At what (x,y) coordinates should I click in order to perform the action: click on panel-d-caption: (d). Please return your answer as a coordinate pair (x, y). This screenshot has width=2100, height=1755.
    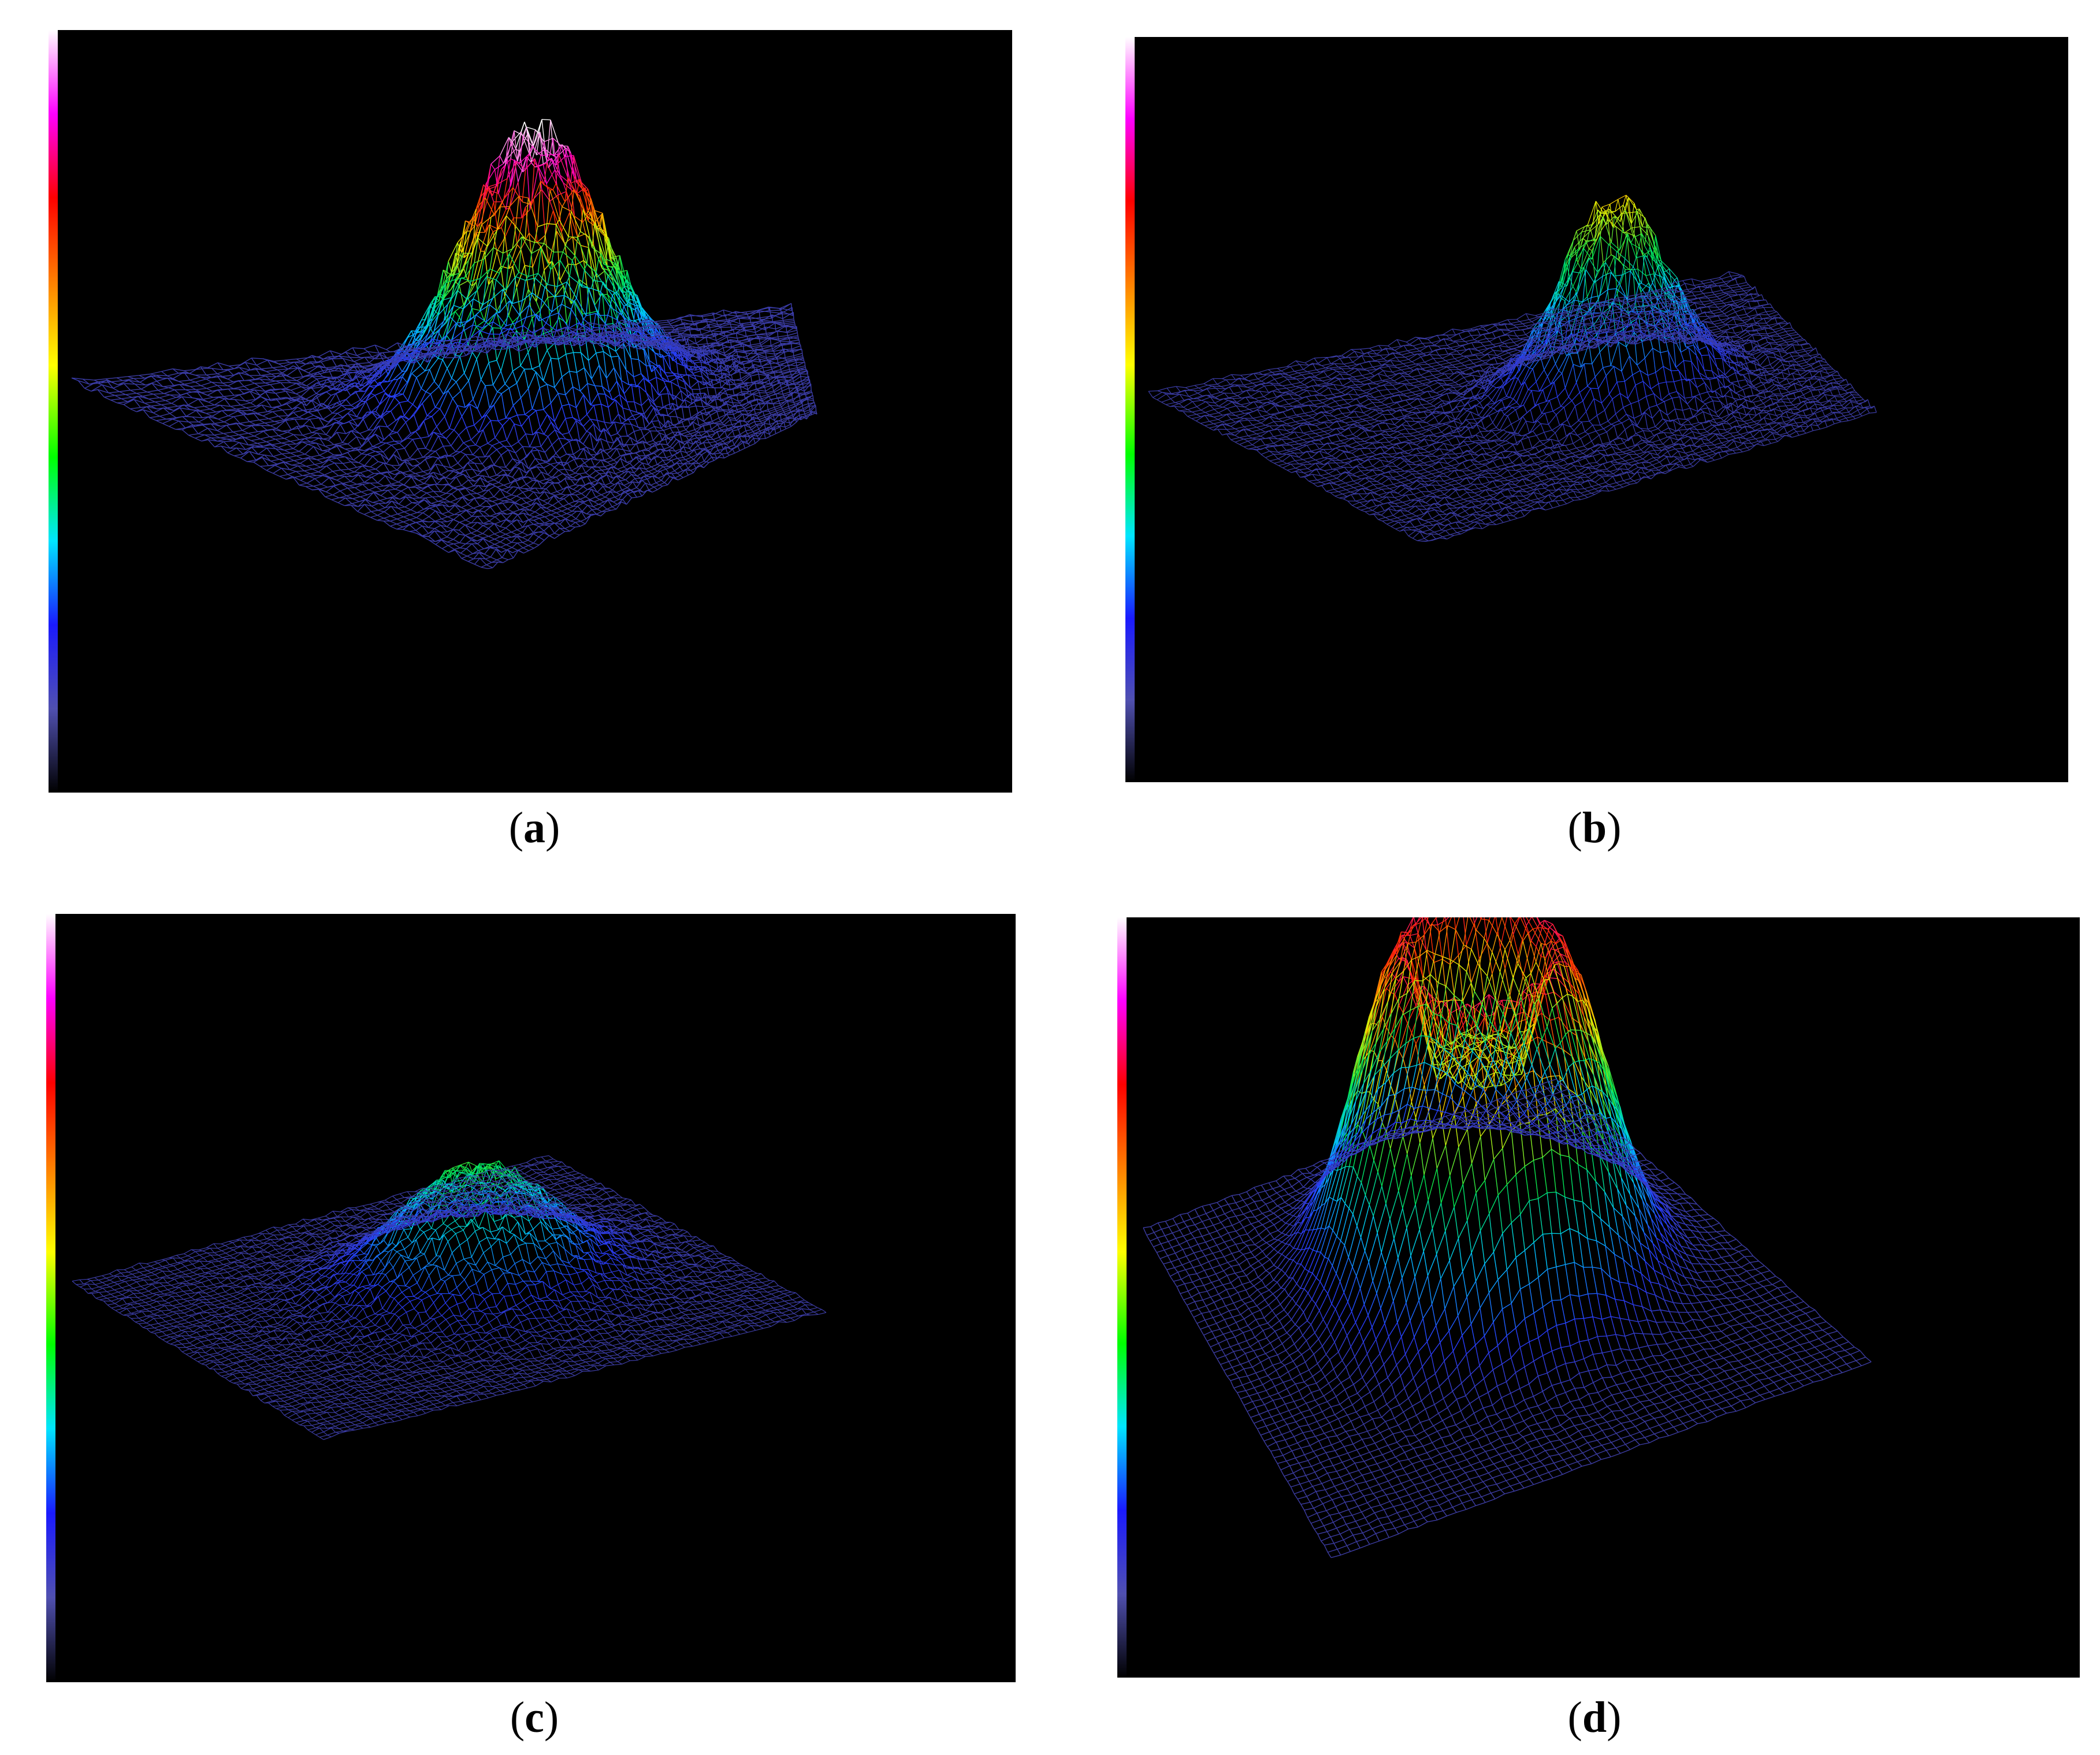
    Looking at the image, I should click on (1595, 1717).